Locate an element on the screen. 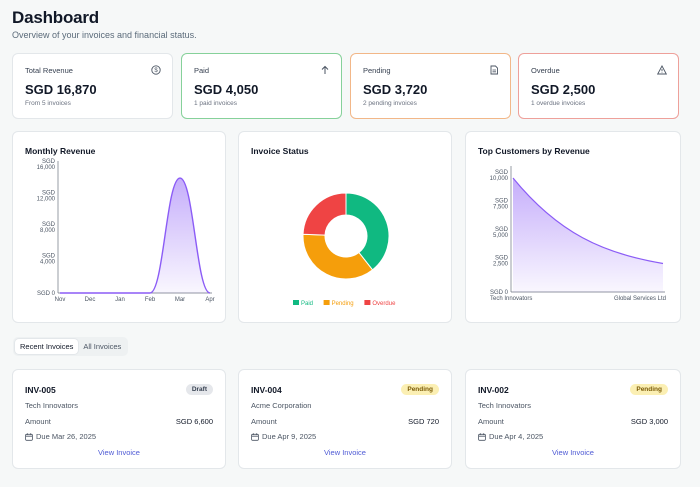 This screenshot has height=487, width=700. dollar-icon: $ is located at coordinates (156, 70).